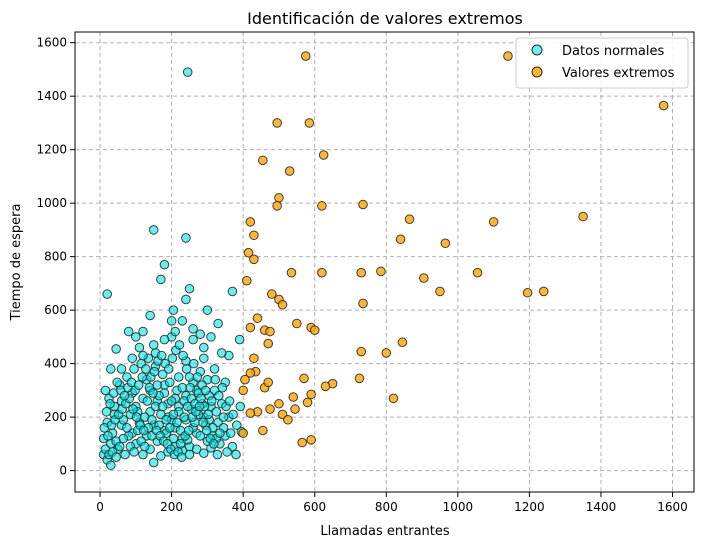 This screenshot has height=551, width=704. What do you see at coordinates (314, 507) in the screenshot?
I see `x-tick-label: 600` at bounding box center [314, 507].